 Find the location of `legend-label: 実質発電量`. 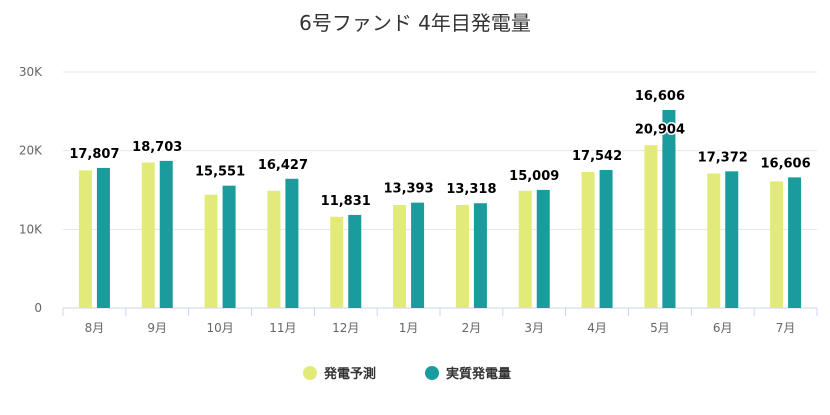

legend-label: 実質発電量 is located at coordinates (478, 374).